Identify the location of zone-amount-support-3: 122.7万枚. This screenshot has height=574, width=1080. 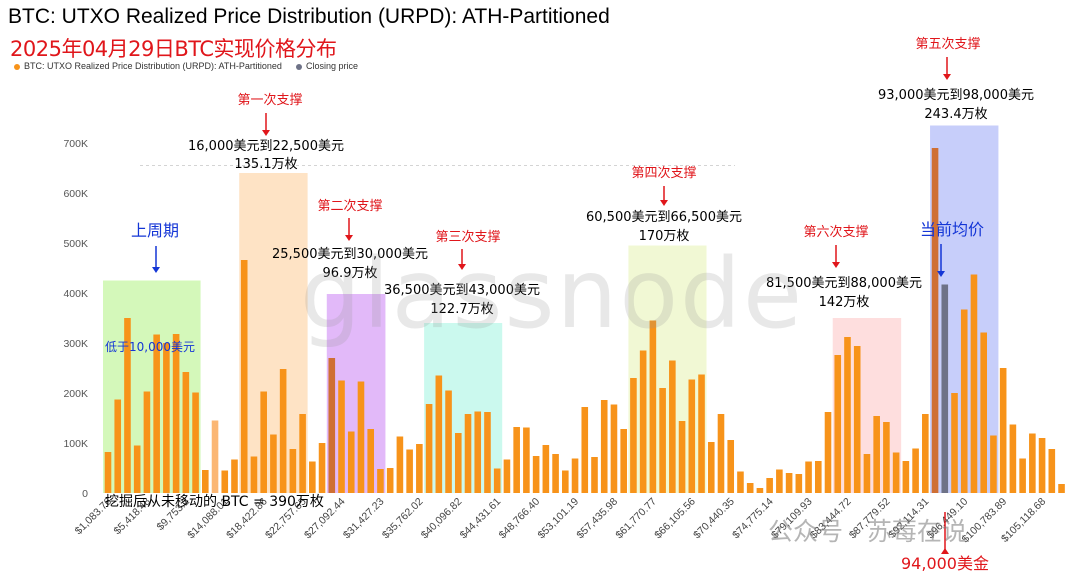
(461, 309).